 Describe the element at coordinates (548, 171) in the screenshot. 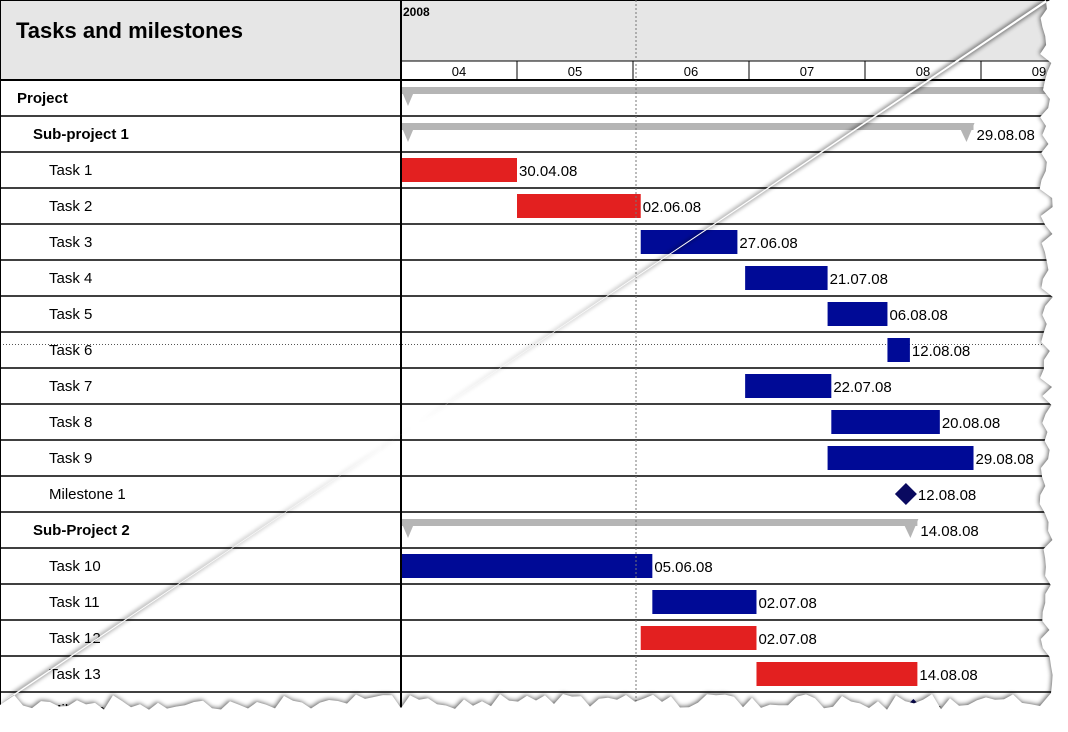

I see `end-date-label: 30.04.08` at that location.